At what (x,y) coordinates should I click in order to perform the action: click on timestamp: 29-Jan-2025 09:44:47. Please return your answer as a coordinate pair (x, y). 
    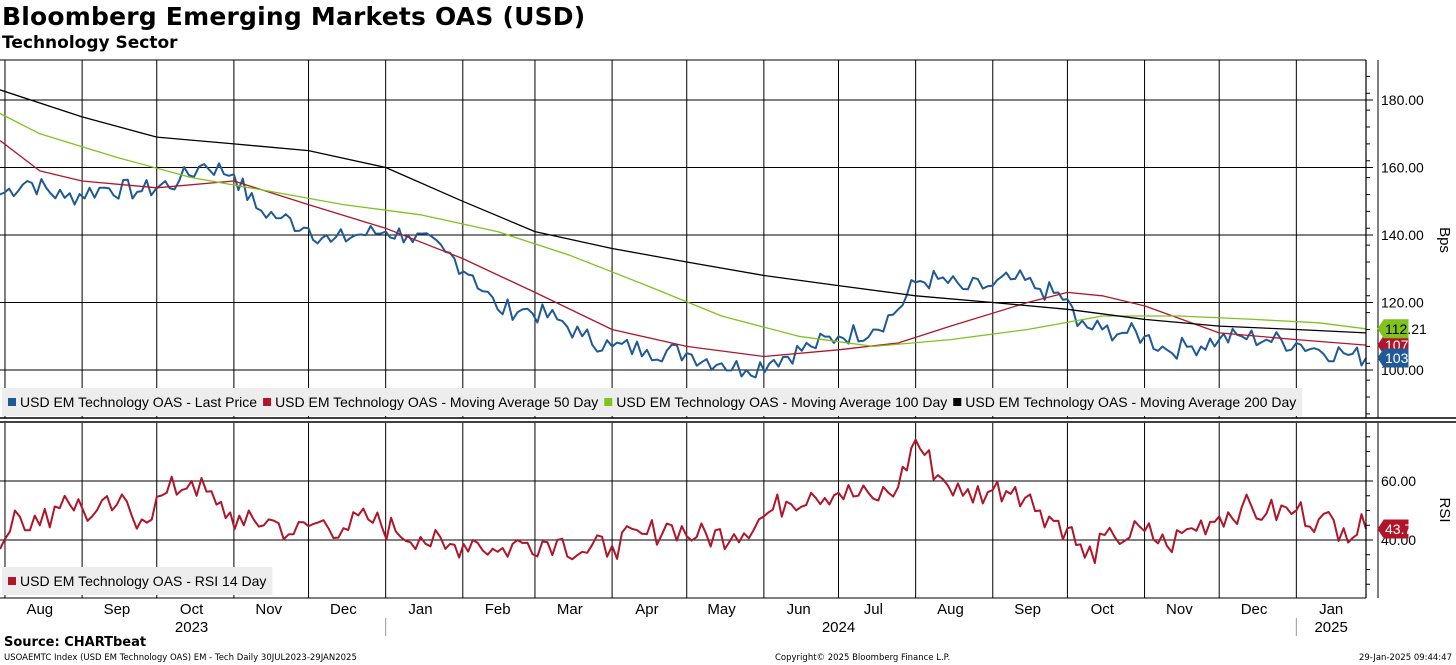
    Looking at the image, I should click on (1405, 658).